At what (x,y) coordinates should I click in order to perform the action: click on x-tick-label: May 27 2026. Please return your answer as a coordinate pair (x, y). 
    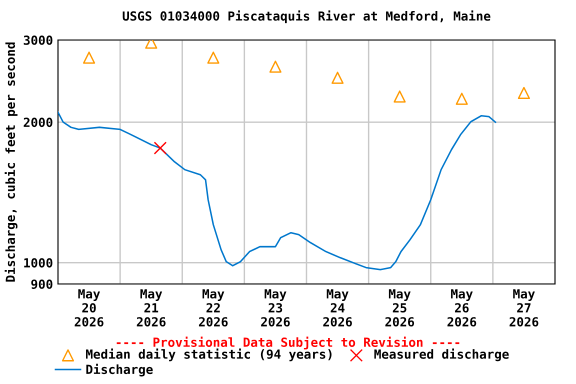
    Looking at the image, I should click on (524, 308).